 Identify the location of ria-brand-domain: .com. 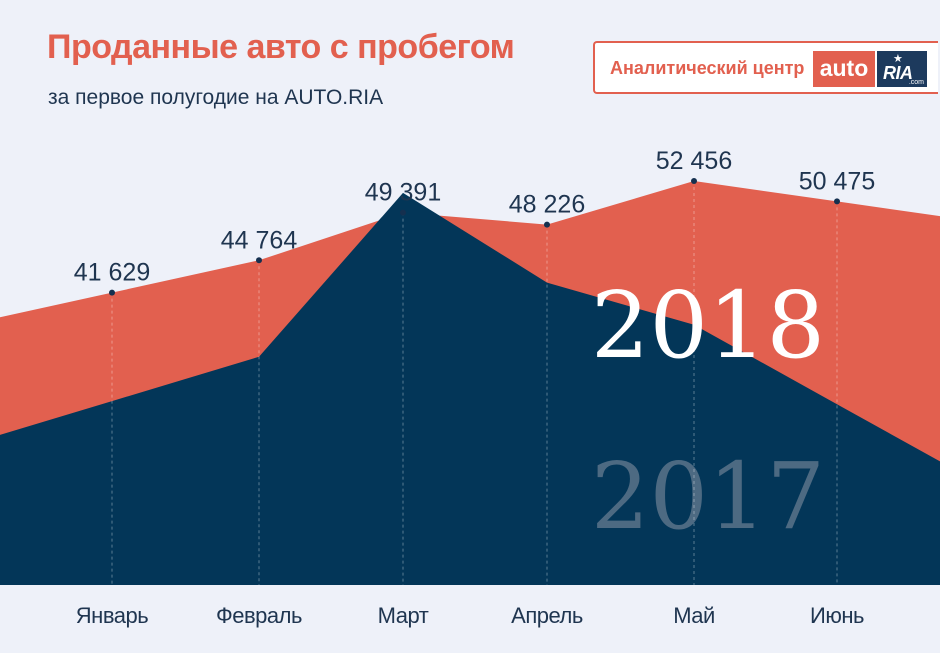
(916, 82).